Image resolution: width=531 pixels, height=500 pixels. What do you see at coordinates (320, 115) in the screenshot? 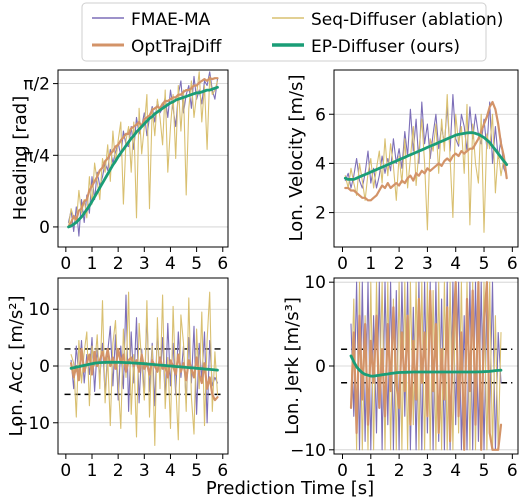
I see `y-tick-label: 6` at bounding box center [320, 115].